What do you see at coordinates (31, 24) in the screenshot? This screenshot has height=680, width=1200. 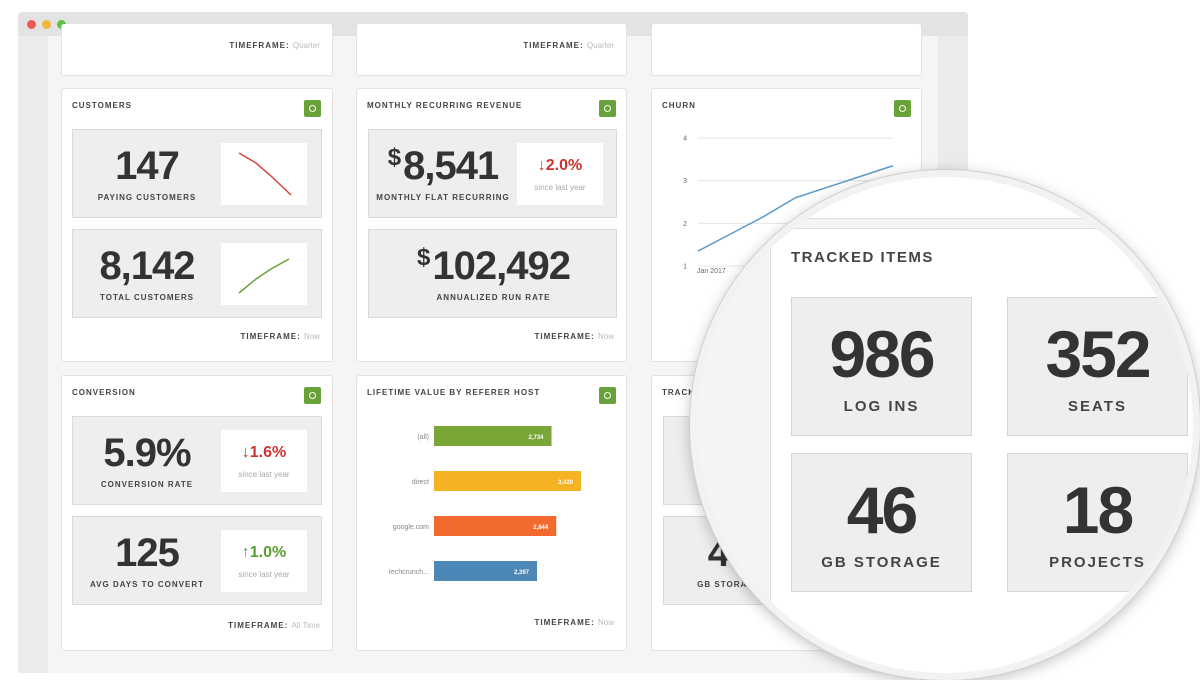 I see `close-button` at bounding box center [31, 24].